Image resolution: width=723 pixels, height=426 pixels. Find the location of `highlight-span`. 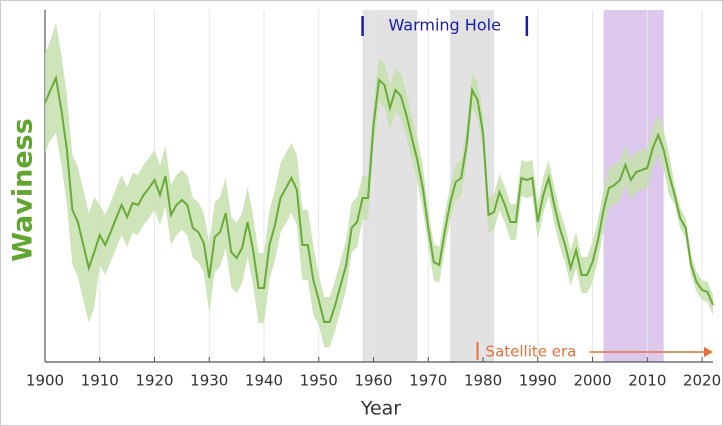

highlight-span is located at coordinates (390, 186).